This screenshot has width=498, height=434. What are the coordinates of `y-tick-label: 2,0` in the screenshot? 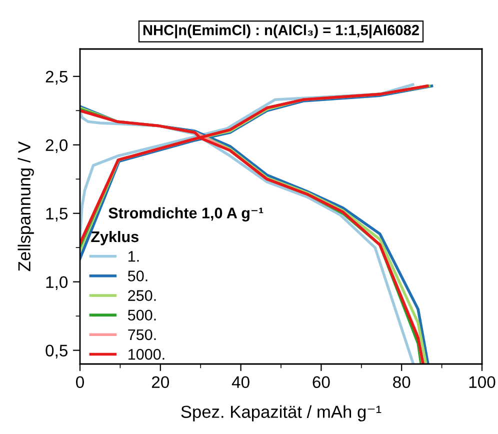 It's located at (57, 146).